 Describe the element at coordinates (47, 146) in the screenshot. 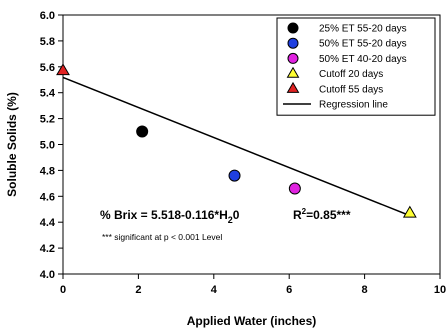

I see `y-tick-label: 5.0` at that location.